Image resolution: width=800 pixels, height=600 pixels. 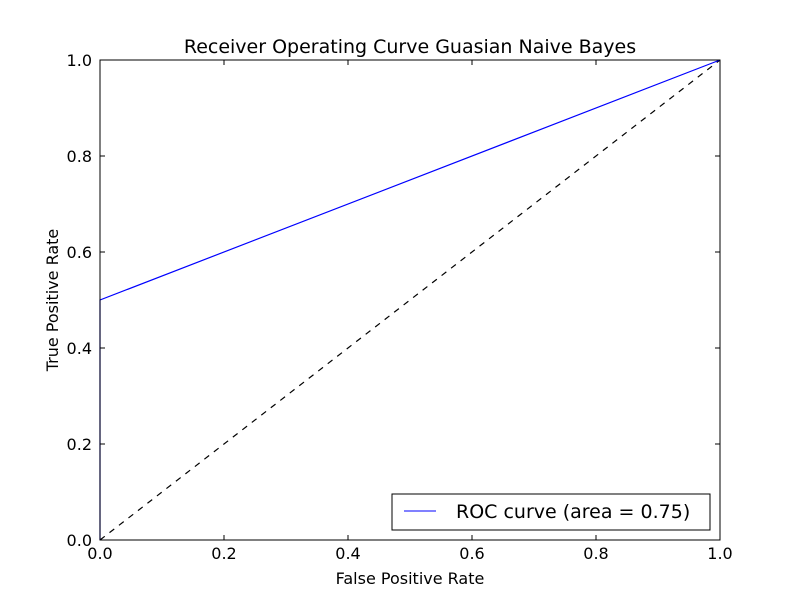 What do you see at coordinates (347, 553) in the screenshot?
I see `x-tick-label: 0.4` at bounding box center [347, 553].